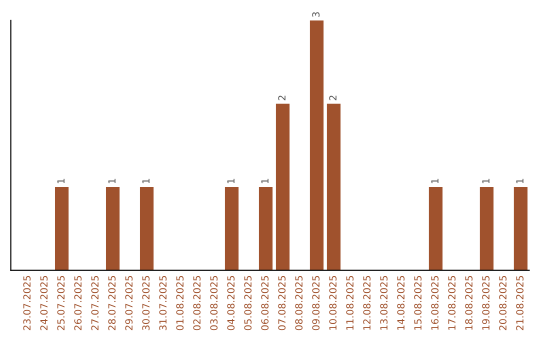  What do you see at coordinates (27, 303) in the screenshot?
I see `x-tick-label: 23.07.2025` at bounding box center [27, 303].